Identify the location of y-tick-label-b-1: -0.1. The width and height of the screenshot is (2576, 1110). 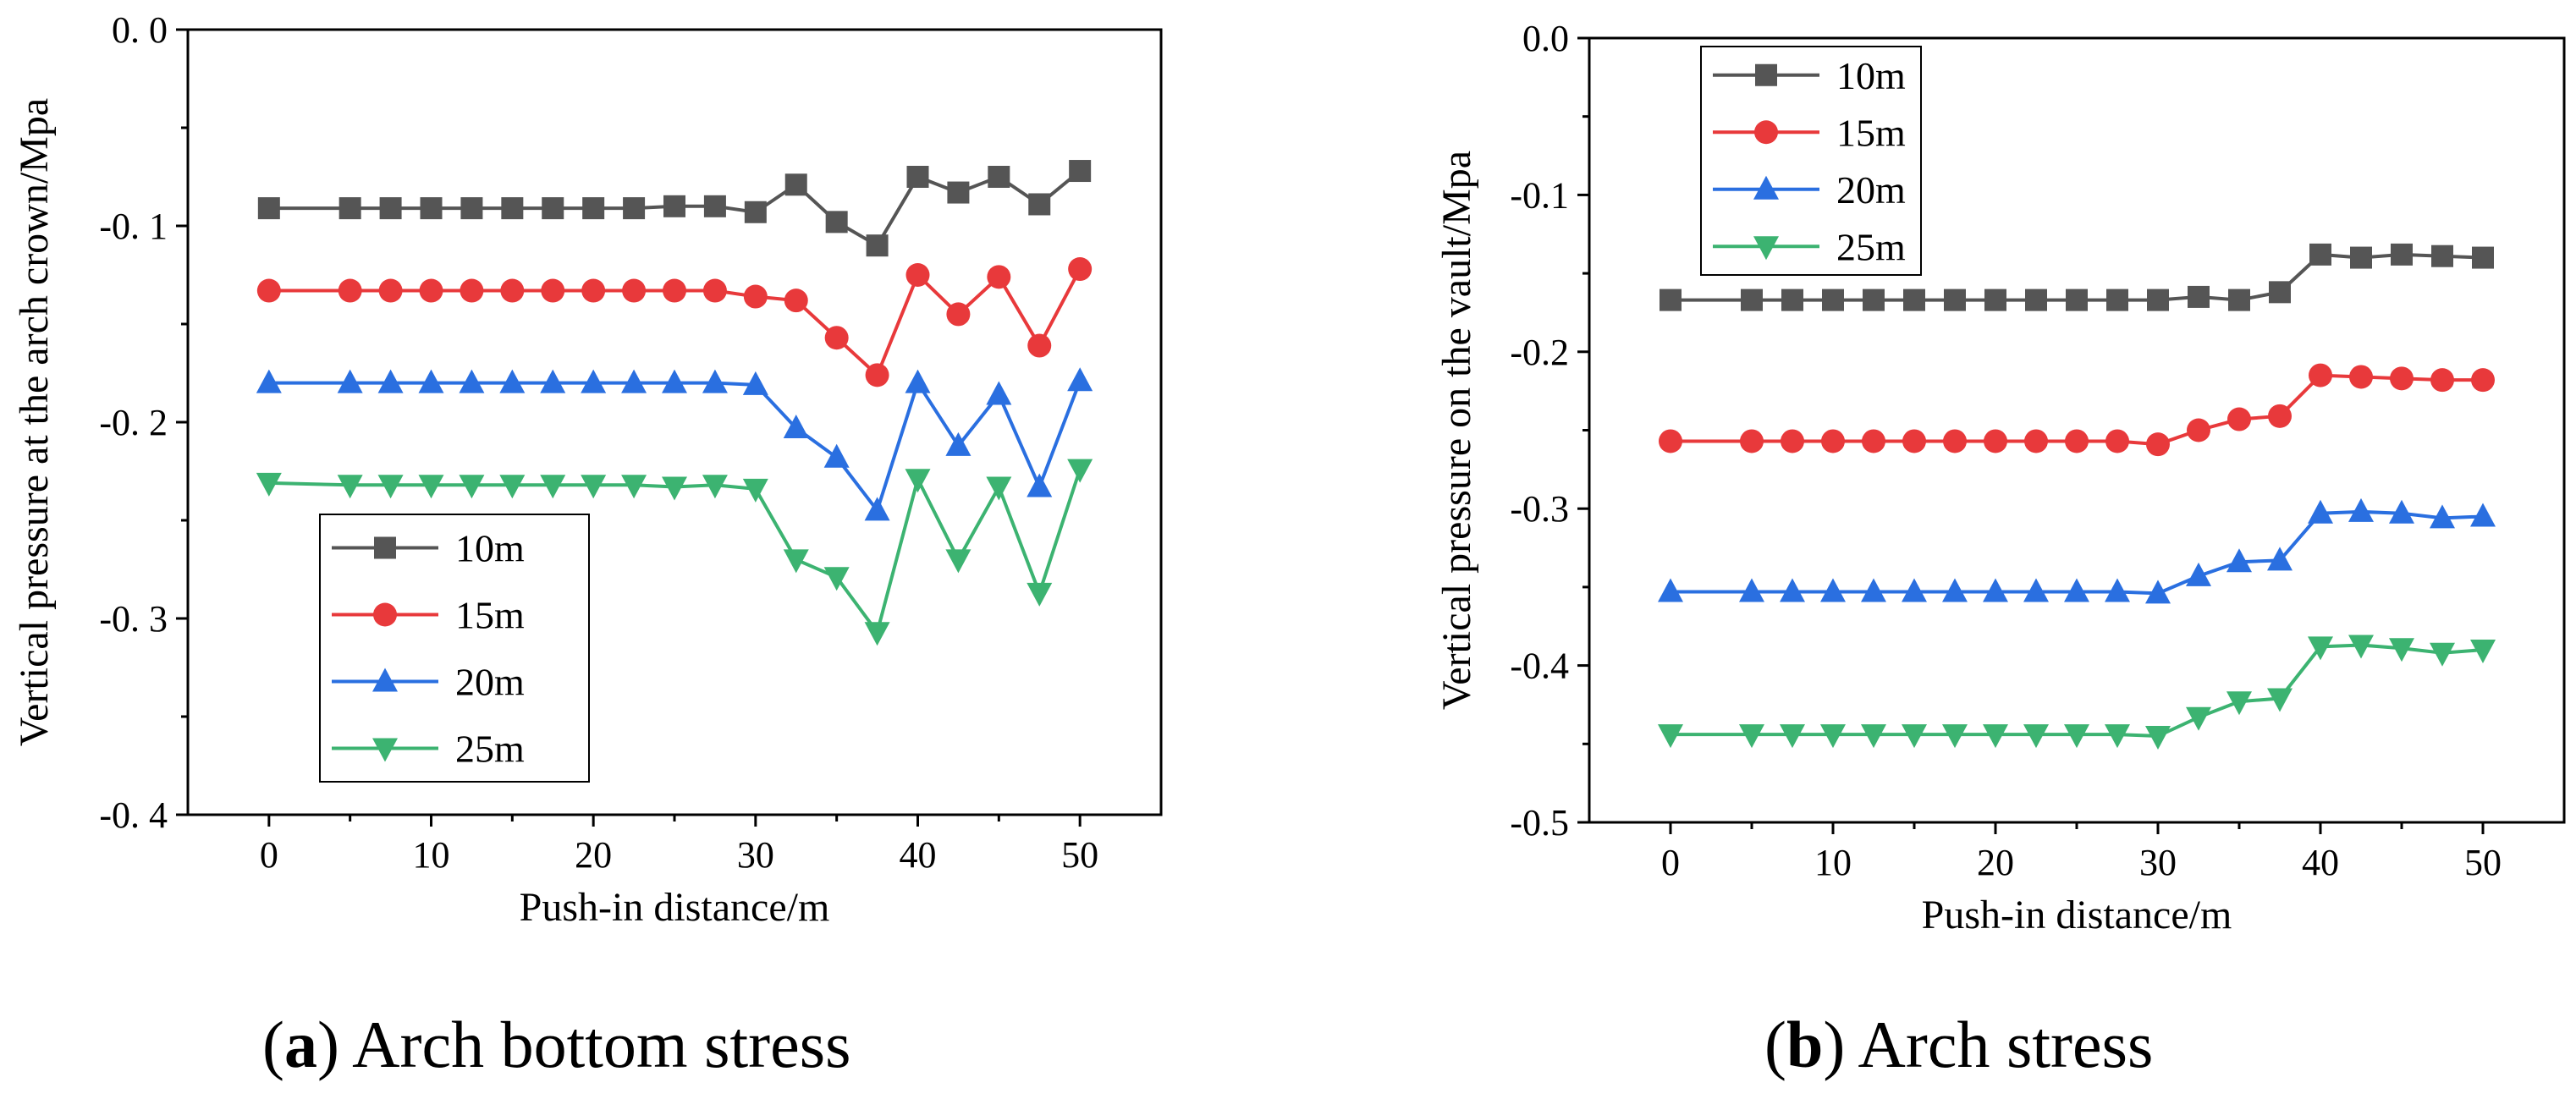
(1539, 195).